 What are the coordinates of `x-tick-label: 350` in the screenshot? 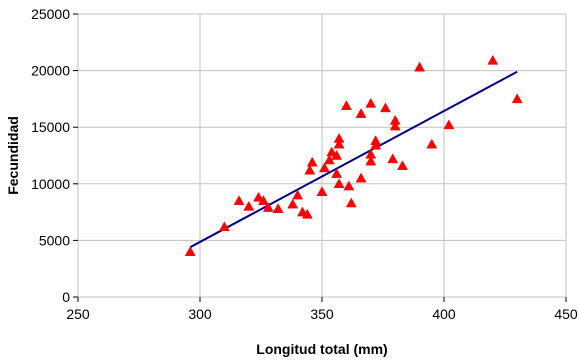 It's located at (322, 314).